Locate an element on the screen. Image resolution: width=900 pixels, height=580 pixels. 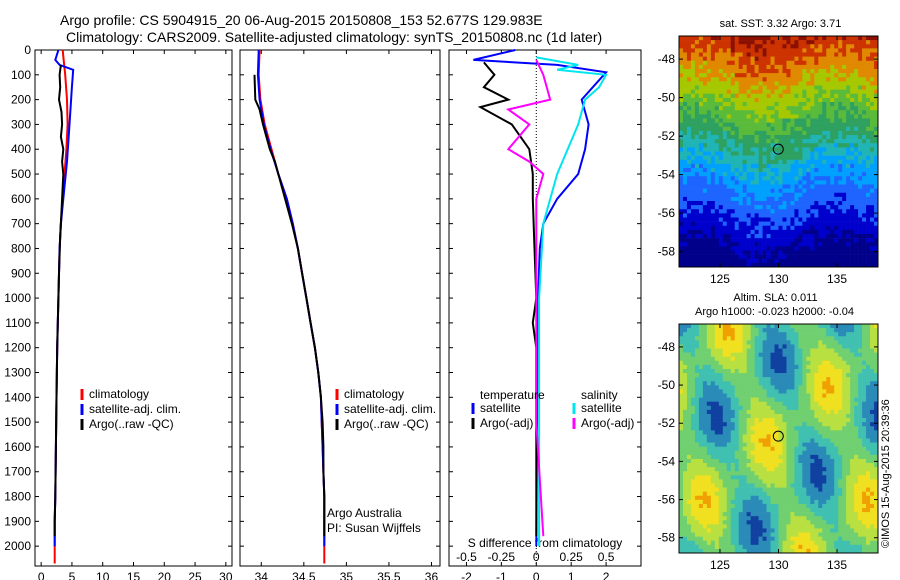
x-tick-label: 5 is located at coordinates (72, 575).